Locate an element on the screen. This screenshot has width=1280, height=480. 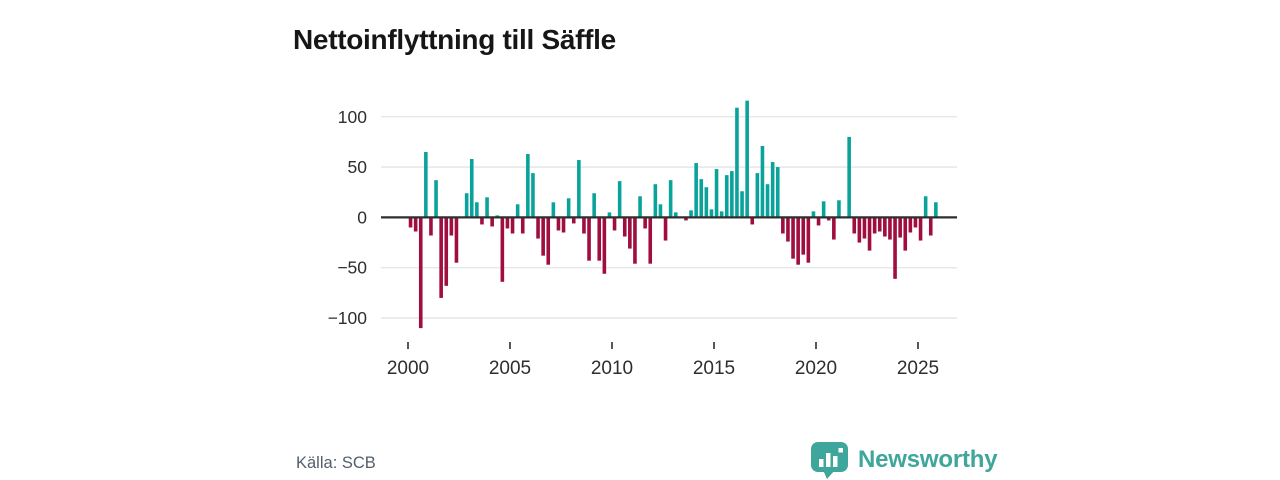
bar-2021-q3 is located at coordinates (849, 177).